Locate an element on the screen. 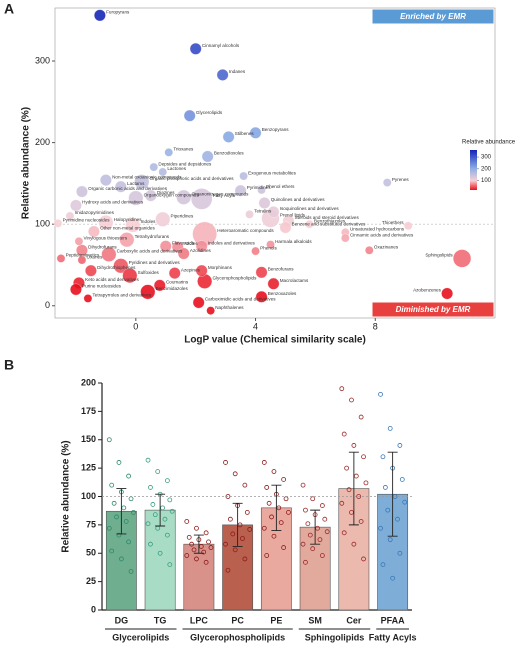 This screenshot has height=646, width=520. point-label: Benzodioxoles is located at coordinates (229, 153).